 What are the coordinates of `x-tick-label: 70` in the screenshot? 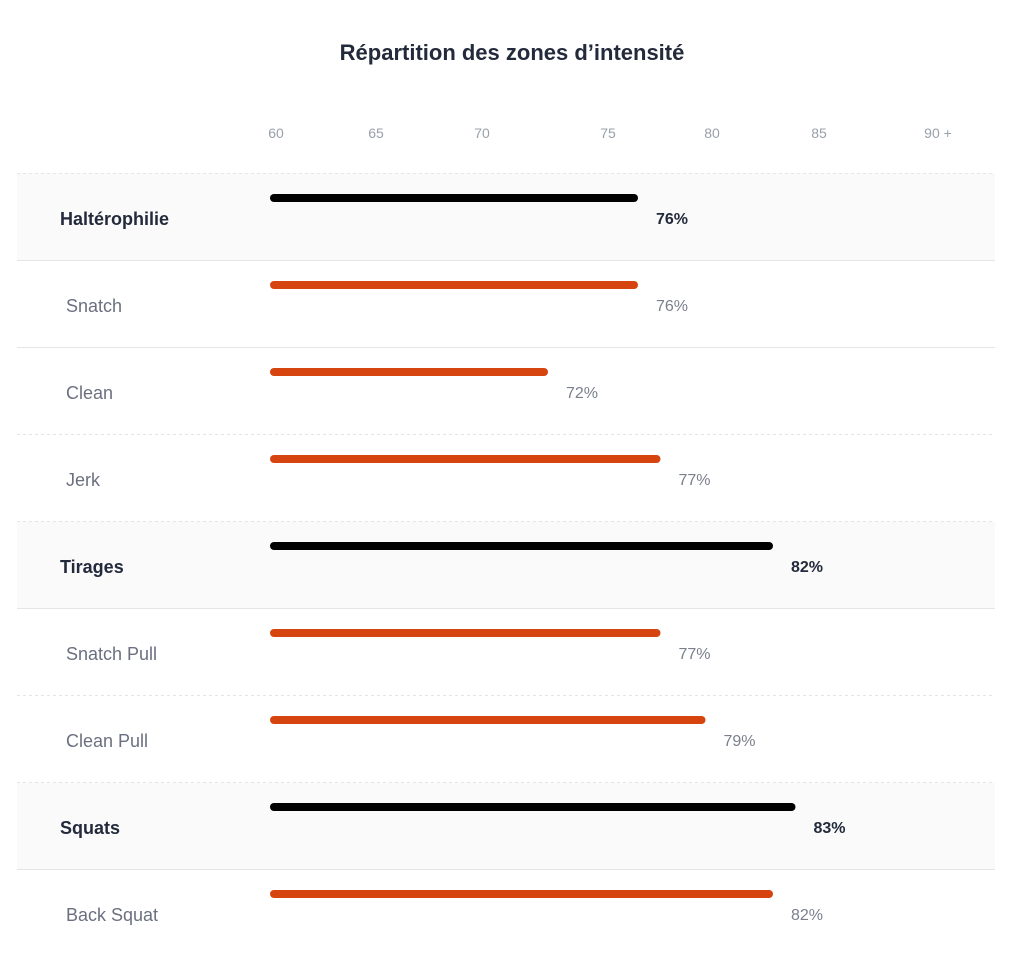 It's located at (482, 133).